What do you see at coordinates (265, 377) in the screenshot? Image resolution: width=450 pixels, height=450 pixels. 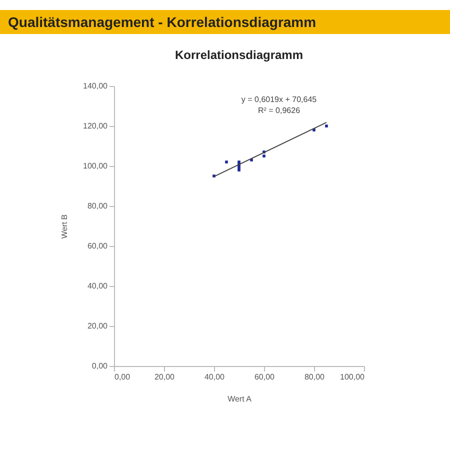 I see `x-tick-label: 60,00` at bounding box center [265, 377].